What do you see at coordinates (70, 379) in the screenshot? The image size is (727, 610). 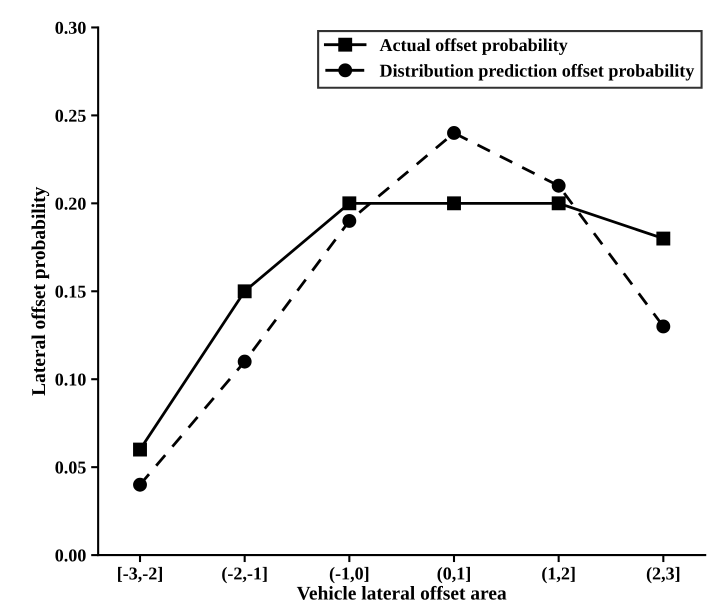 I see `y-tick-label: 0.10` at bounding box center [70, 379].